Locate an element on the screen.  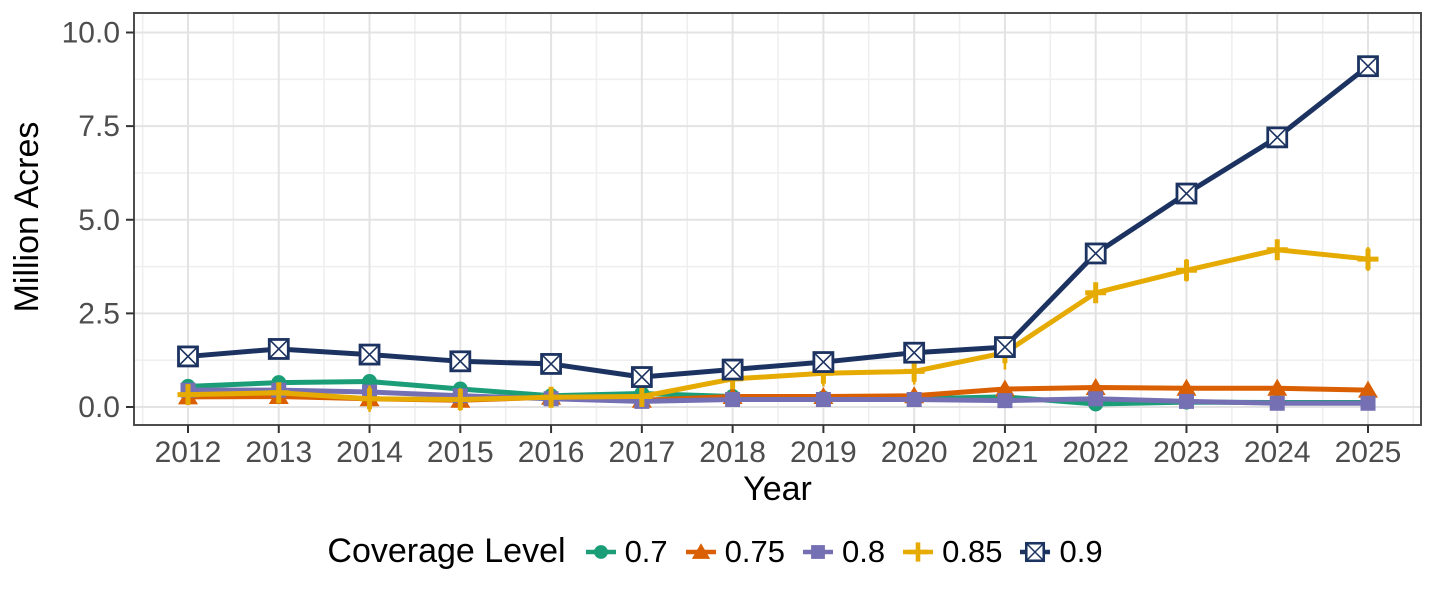
legend-title: Coverage Level is located at coordinates (446, 551).